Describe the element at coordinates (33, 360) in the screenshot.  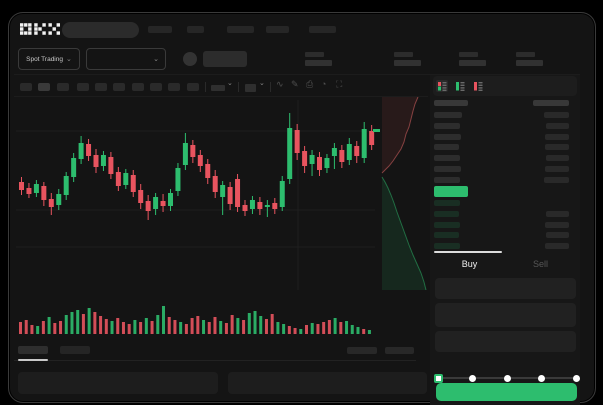
I see `bottom-tab-active-underline` at that location.